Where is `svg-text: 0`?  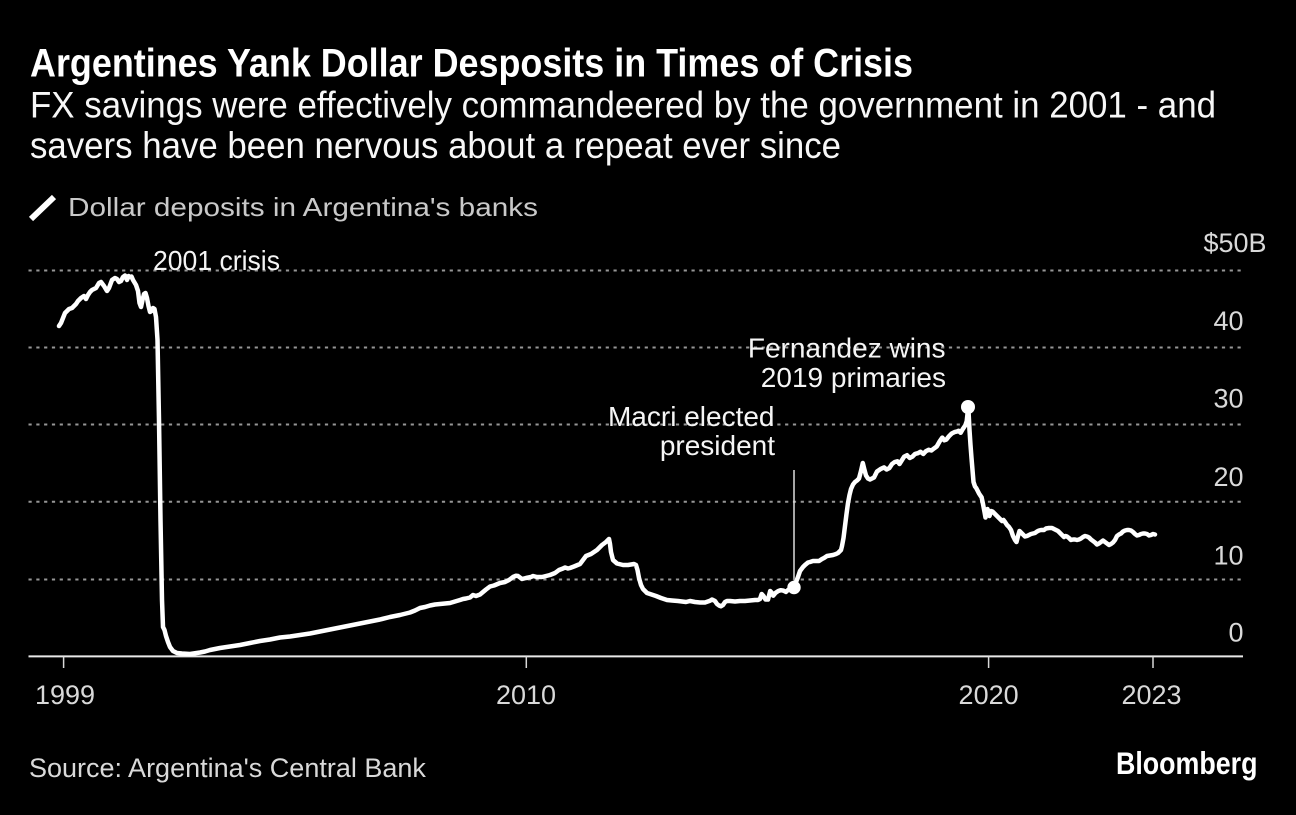 svg-text: 0 is located at coordinates (1235, 633).